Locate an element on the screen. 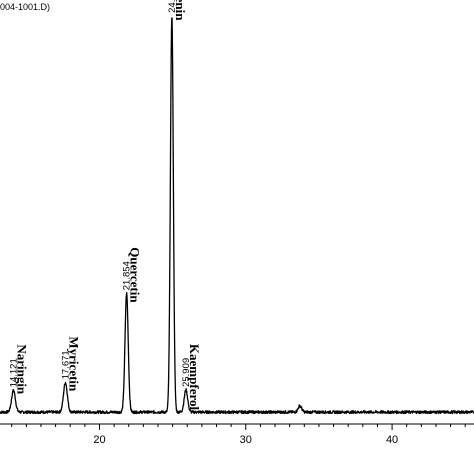 This screenshot has width=474, height=474. axes: 20 30 40 is located at coordinates (237, 434).